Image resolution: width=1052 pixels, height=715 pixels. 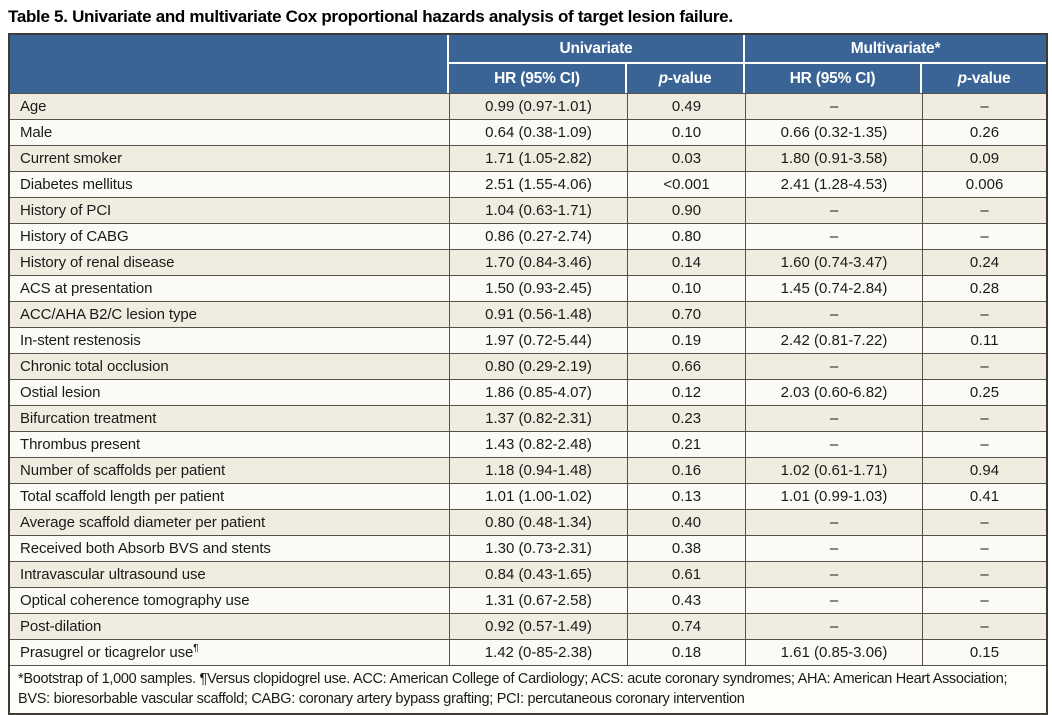 What do you see at coordinates (537, 78) in the screenshot?
I see `hr-ci-label: HR (95% CI)` at bounding box center [537, 78].